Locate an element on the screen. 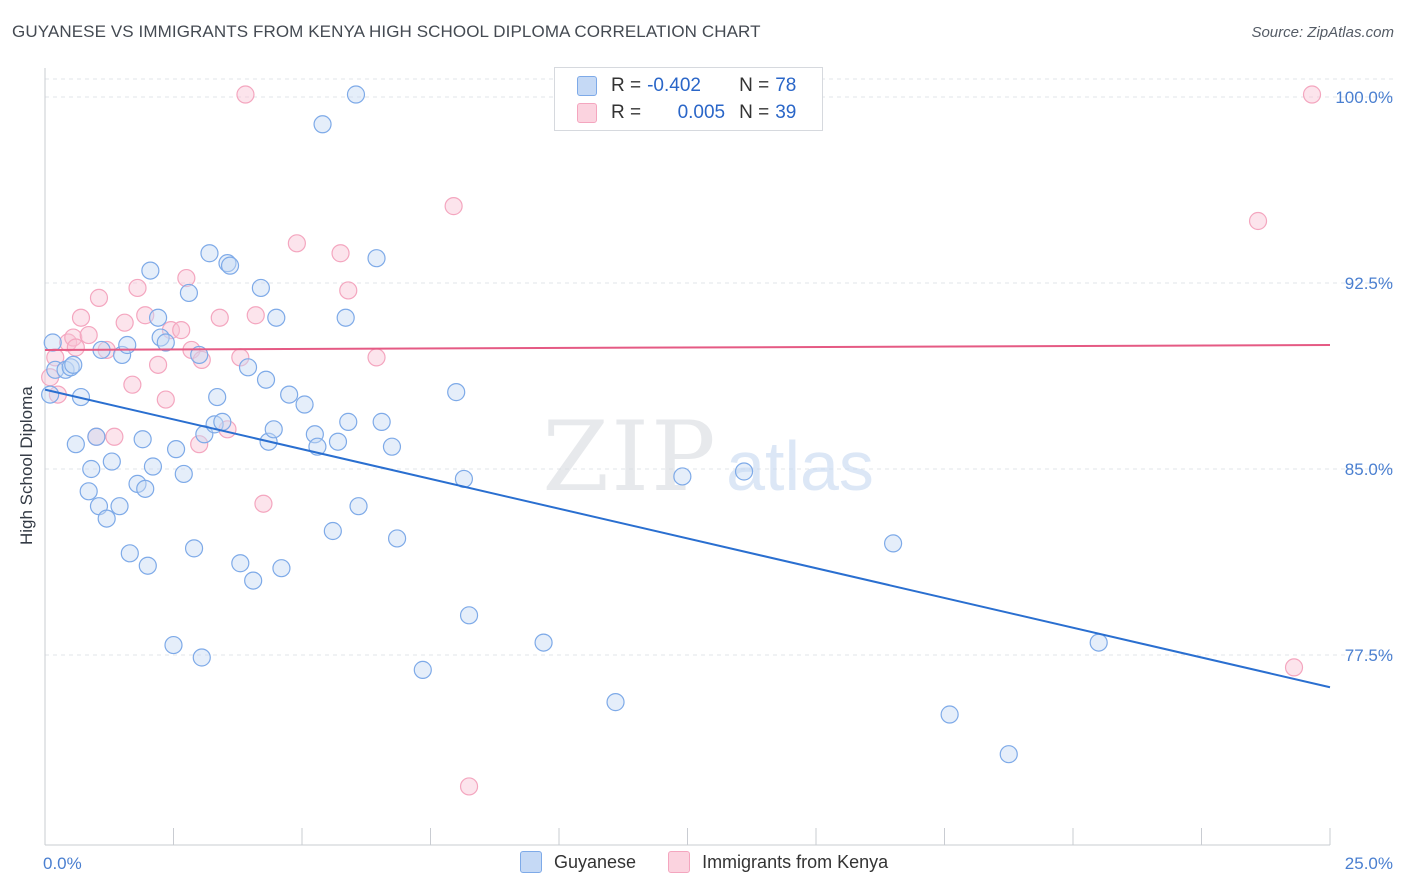 The height and width of the screenshot is (892, 1406). series-legend: Guyanese Immigrants from Kenya is located at coordinates (720, 862).